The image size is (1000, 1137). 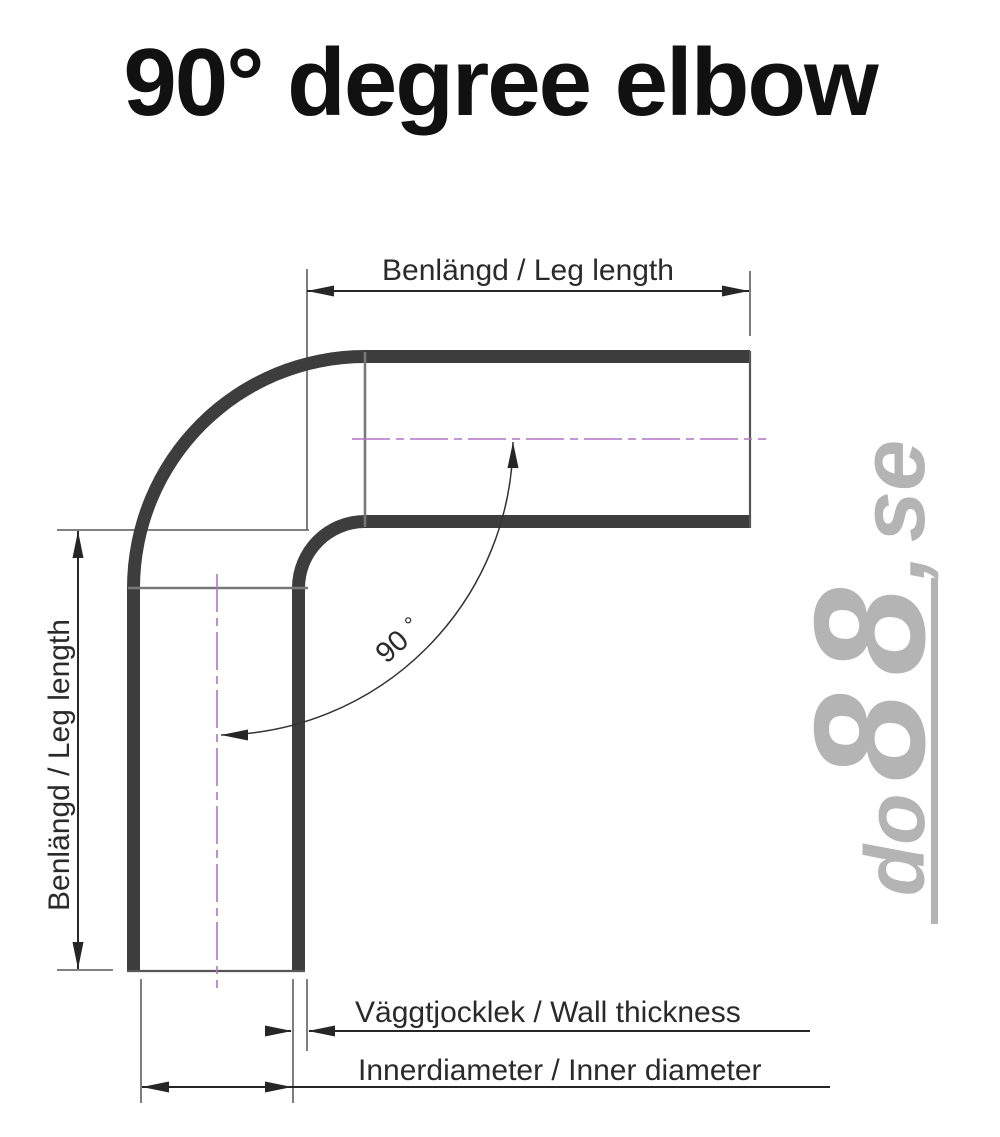 What do you see at coordinates (895, 845) in the screenshot?
I see `watermark-prefix: do` at bounding box center [895, 845].